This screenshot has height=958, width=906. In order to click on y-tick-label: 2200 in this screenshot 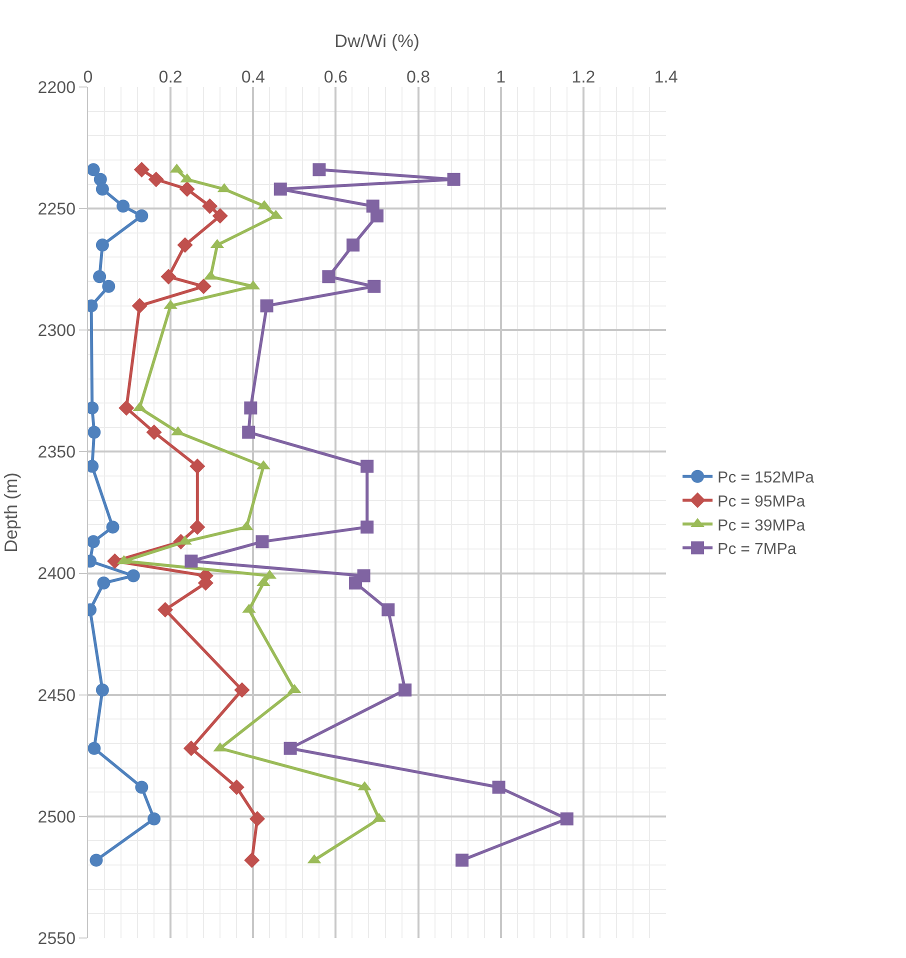, I will do `click(57, 87)`.